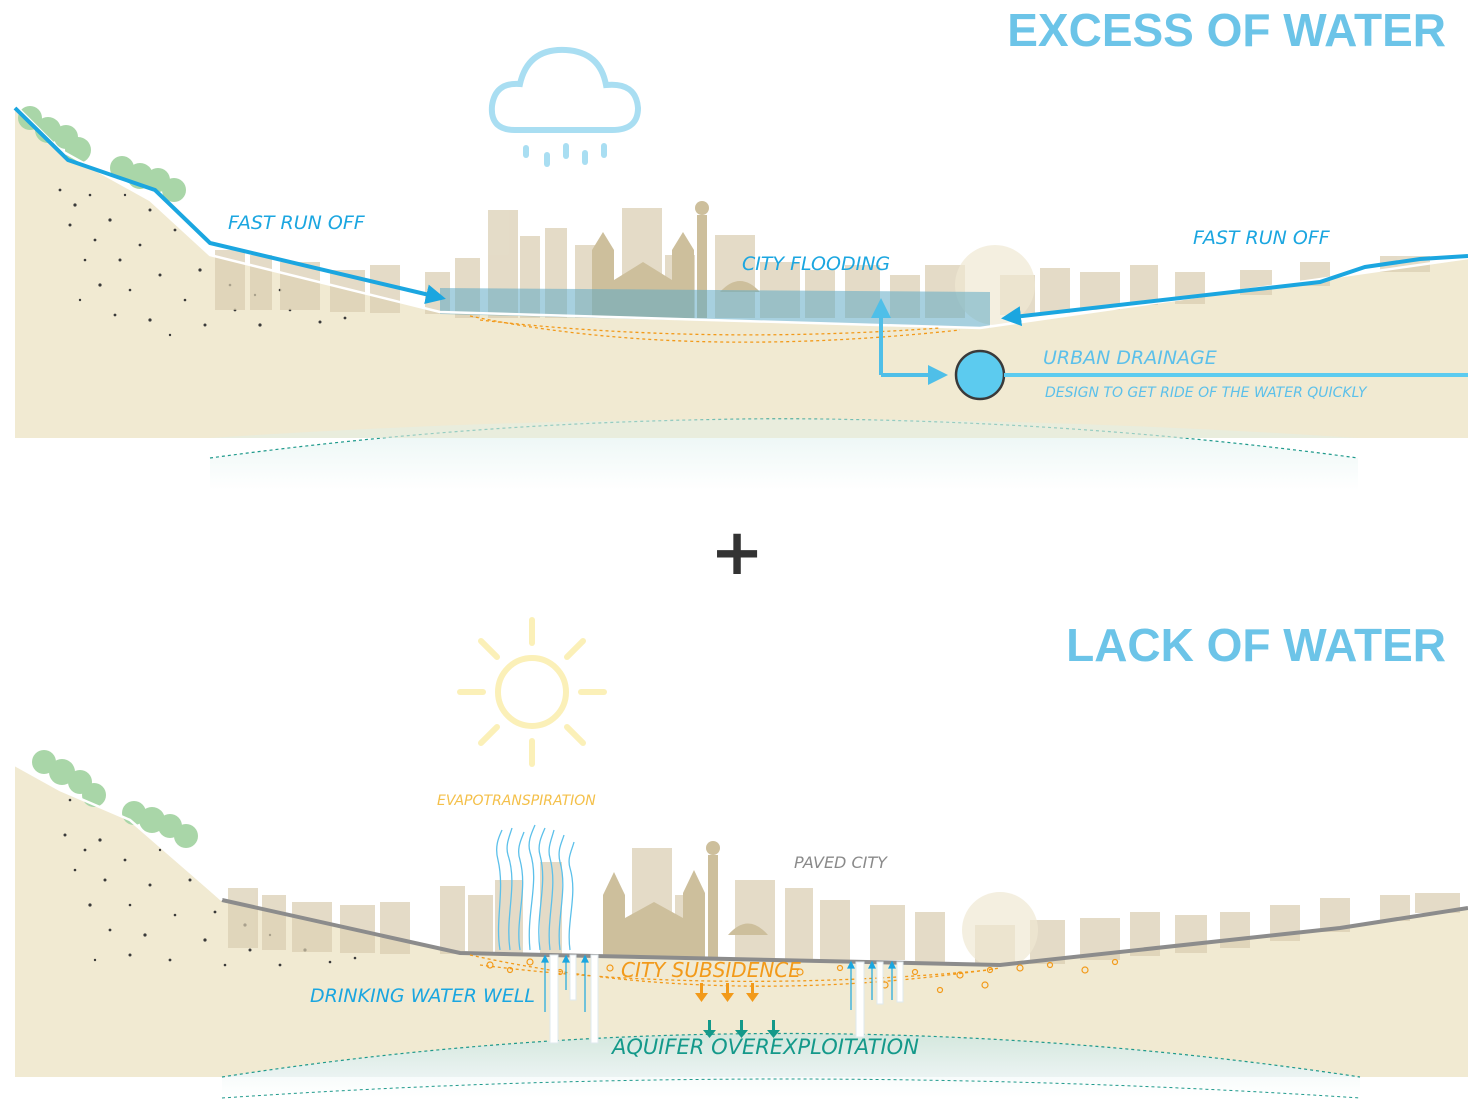 The image size is (1468, 1101). What do you see at coordinates (532, 692) in the screenshot?
I see `sun-icon` at bounding box center [532, 692].